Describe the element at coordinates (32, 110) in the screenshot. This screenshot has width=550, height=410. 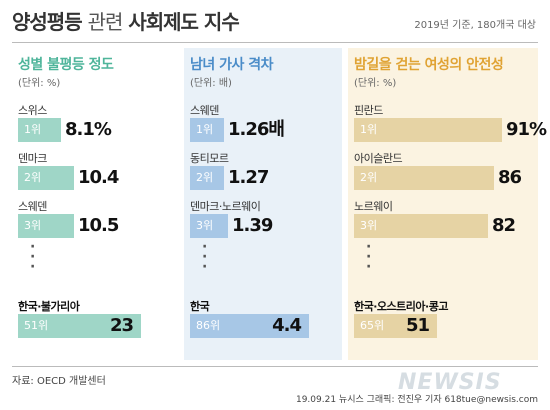
I see `country-label: 스위스` at that location.